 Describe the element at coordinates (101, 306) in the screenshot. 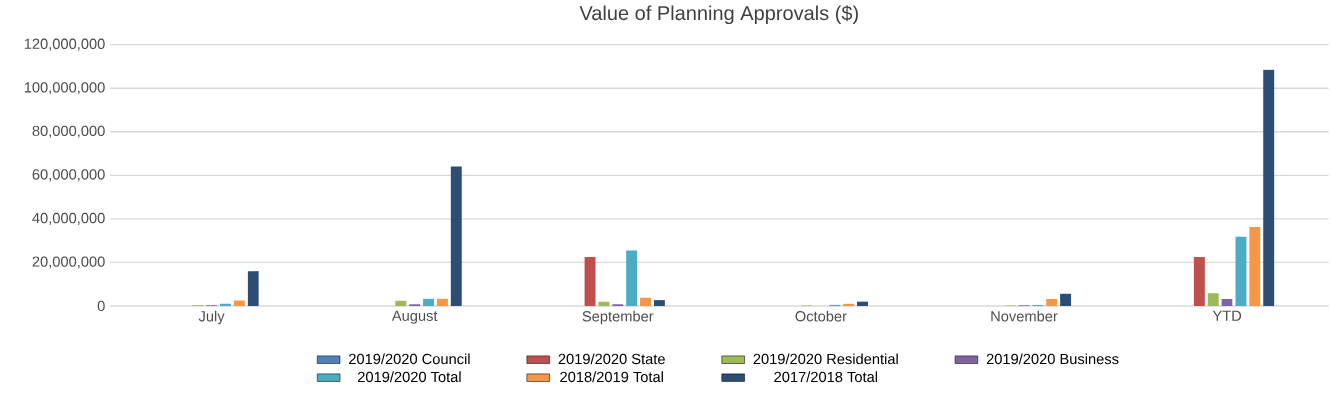

I see `y-tick-label: 0` at that location.